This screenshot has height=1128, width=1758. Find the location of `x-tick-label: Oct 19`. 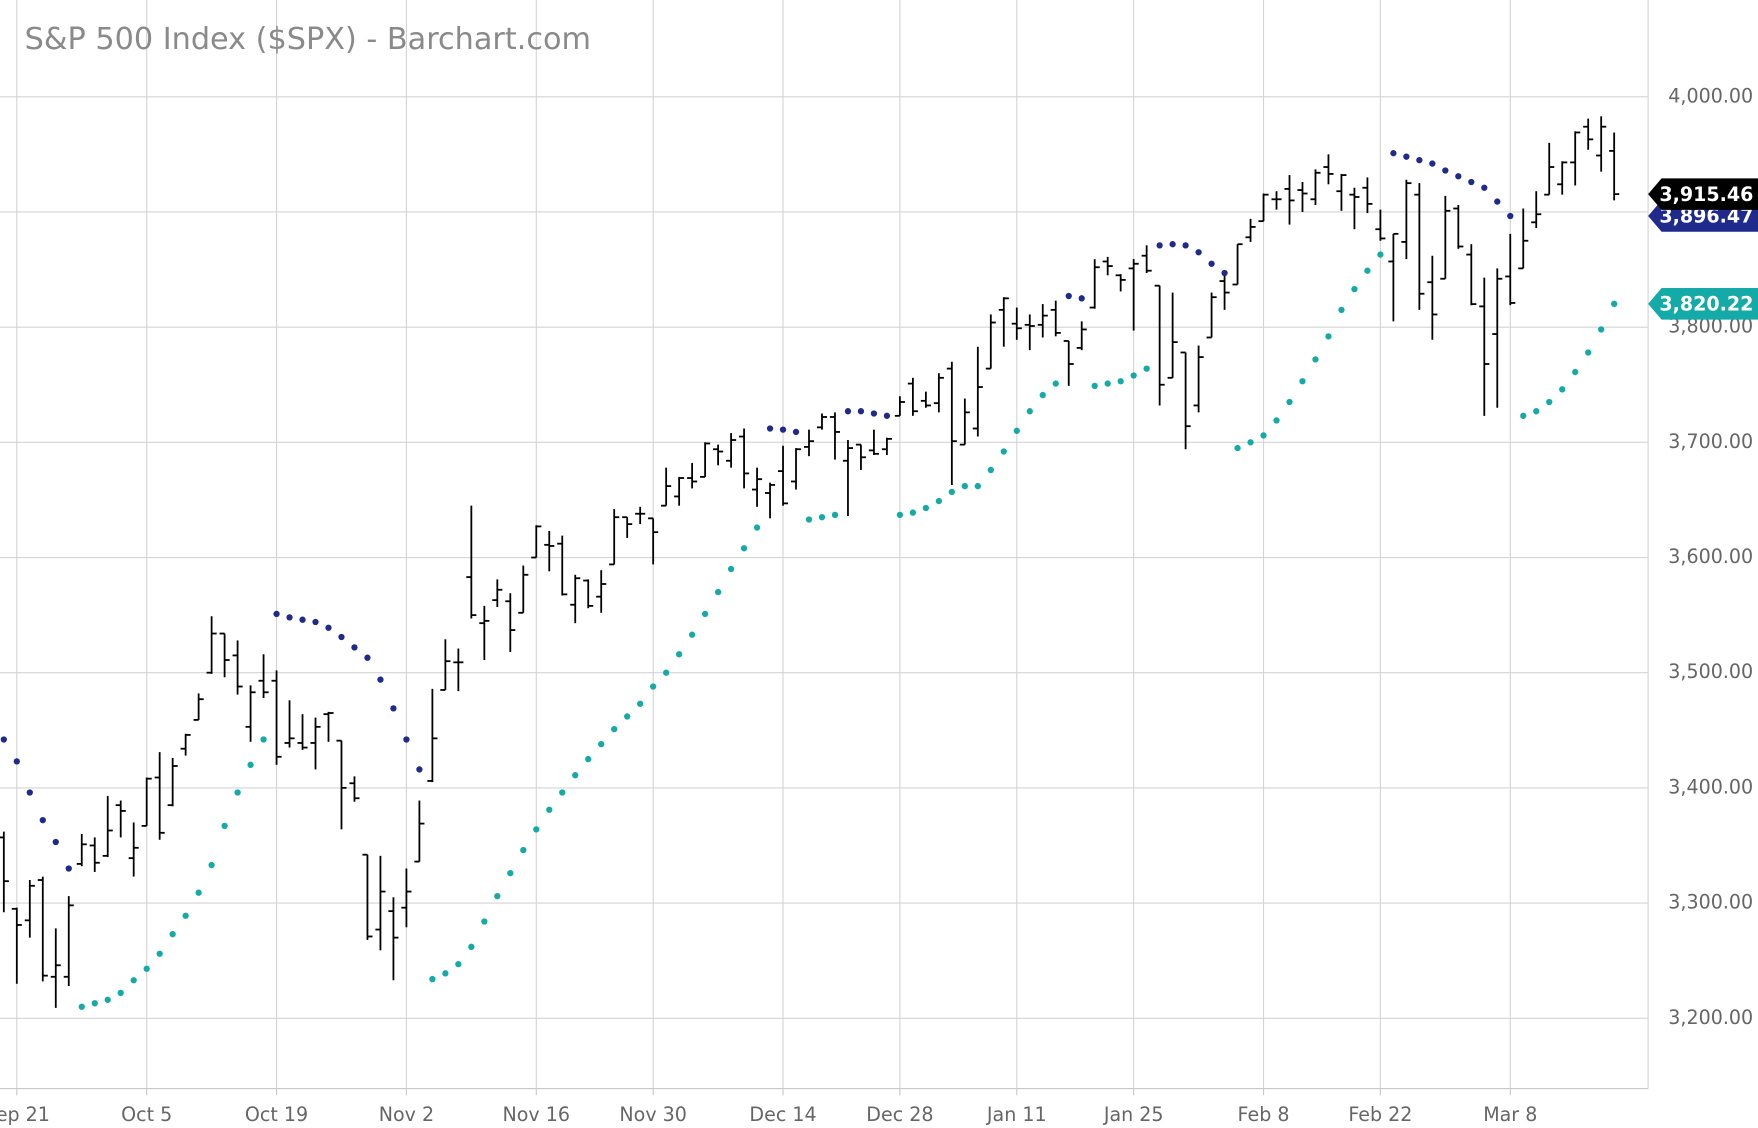

x-tick-label: Oct 19 is located at coordinates (276, 1114).